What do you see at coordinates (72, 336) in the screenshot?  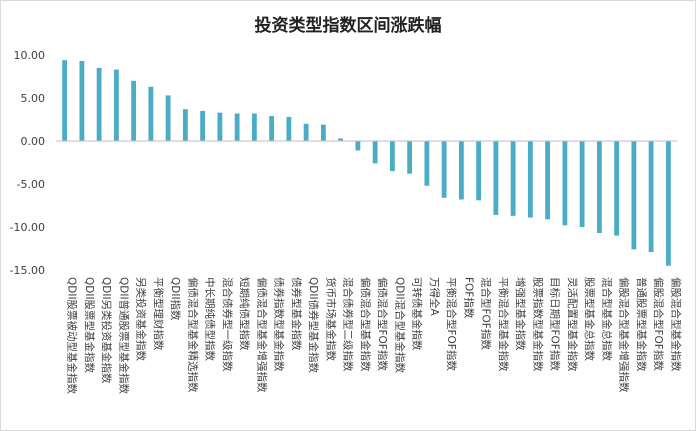 I see `x-tick-label: QDII股票被动型基金指数` at bounding box center [72, 336].